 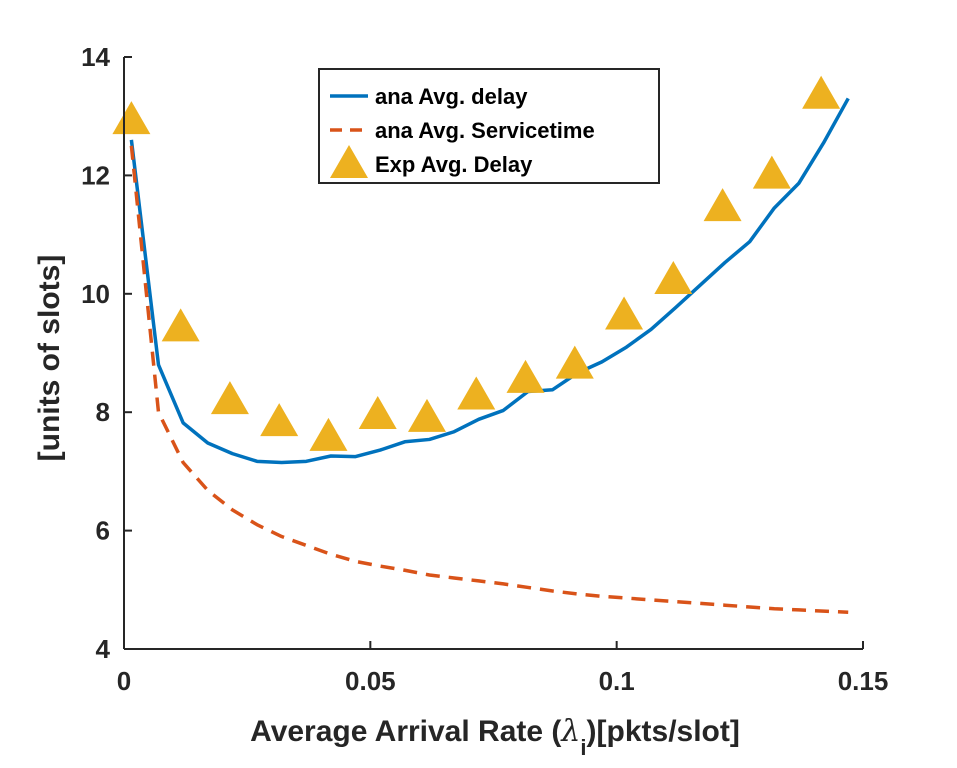 I want to click on x-tick-label: 0.1, so click(x=617, y=681).